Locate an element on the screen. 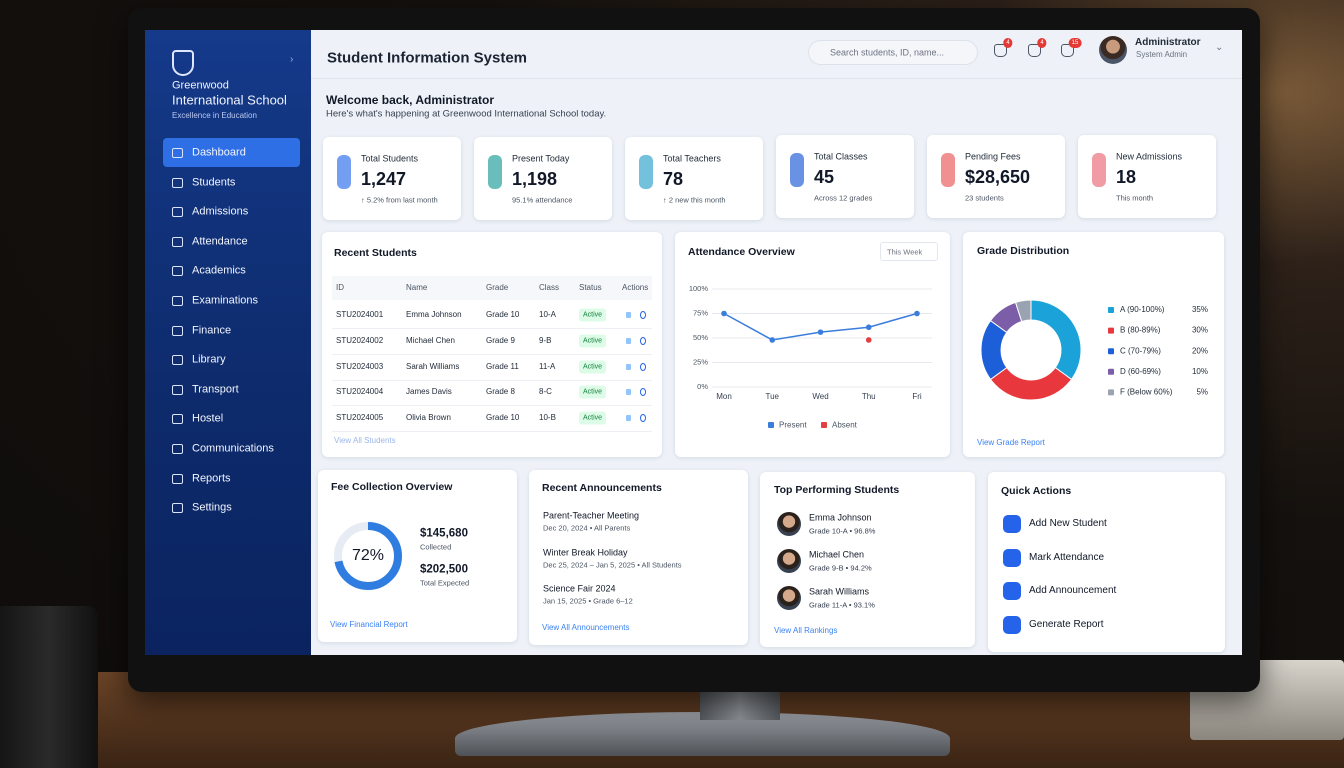 This screenshot has height=768, width=1344. y-tick-label: 0% is located at coordinates (702, 386).